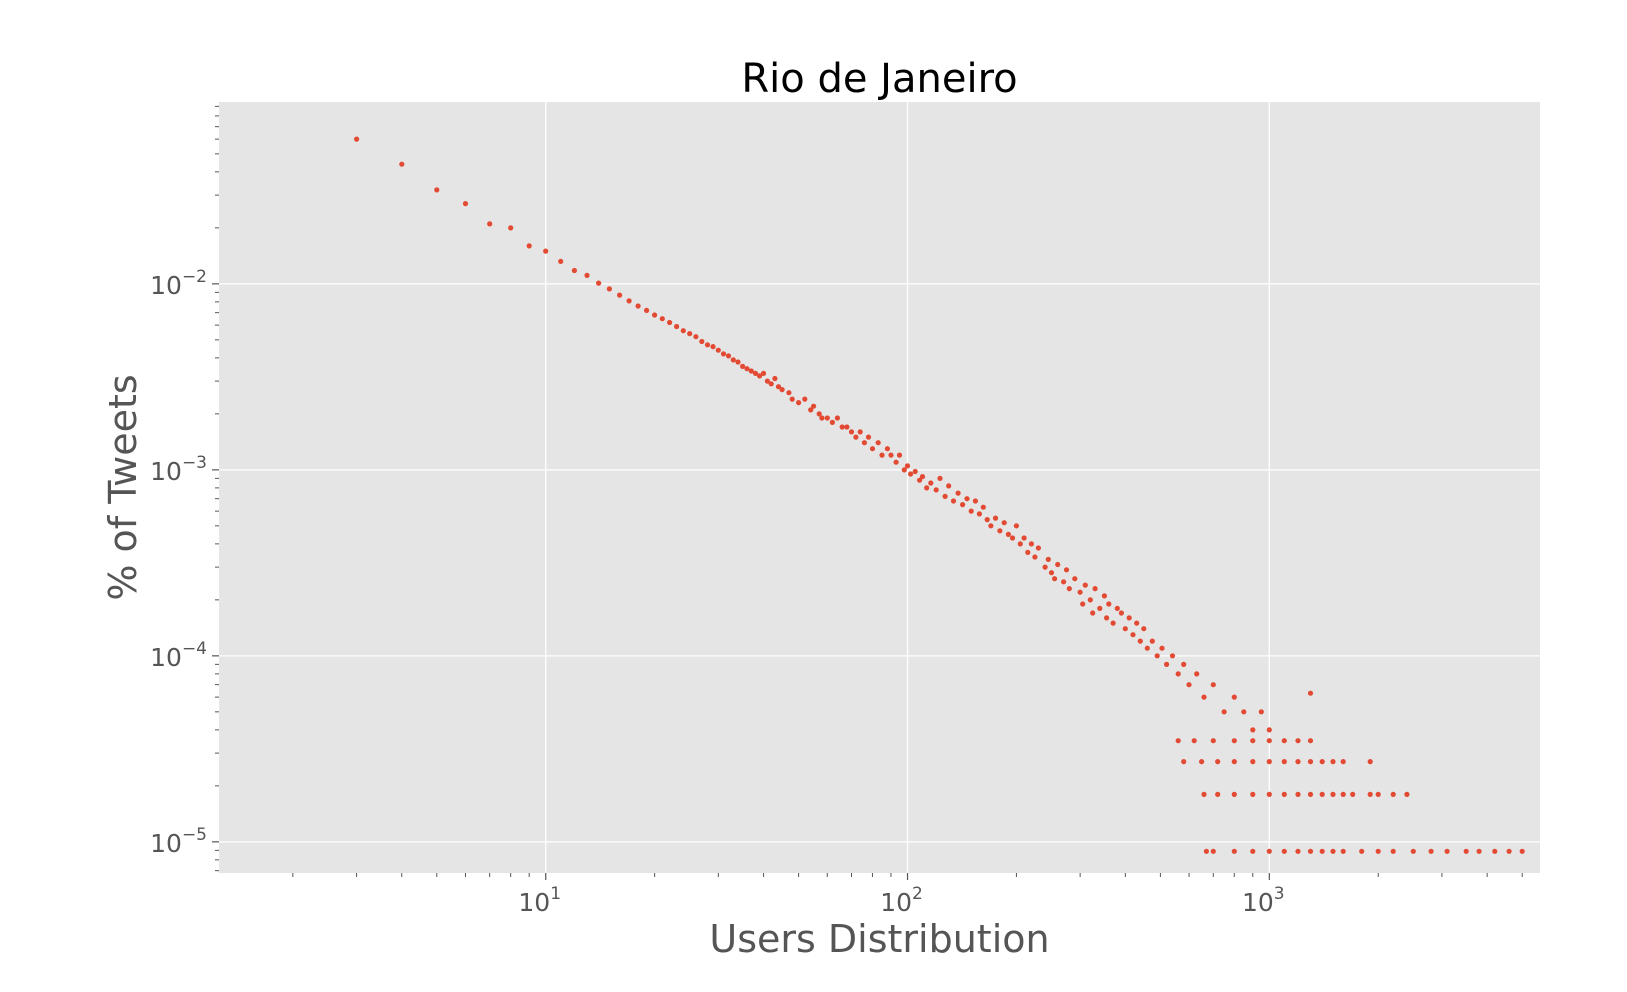 The height and width of the screenshot is (992, 1627). I want to click on y-tick-label: 10⁻², so click(178, 283).